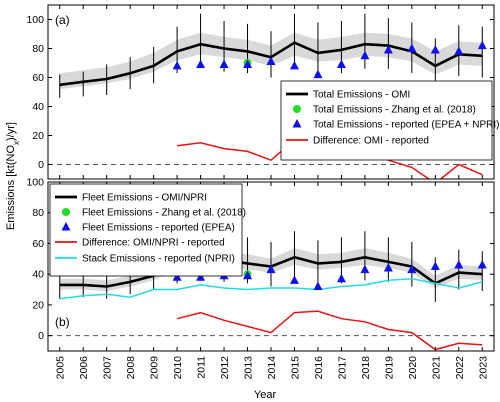 The image size is (500, 402). Describe the element at coordinates (366, 368) in the screenshot. I see `x-tick-label: 2018` at that location.